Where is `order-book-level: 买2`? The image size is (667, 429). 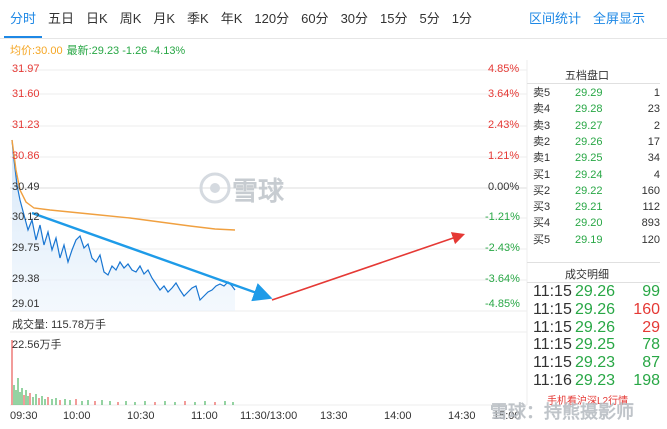
order-book-level: 买2 is located at coordinates (542, 190).